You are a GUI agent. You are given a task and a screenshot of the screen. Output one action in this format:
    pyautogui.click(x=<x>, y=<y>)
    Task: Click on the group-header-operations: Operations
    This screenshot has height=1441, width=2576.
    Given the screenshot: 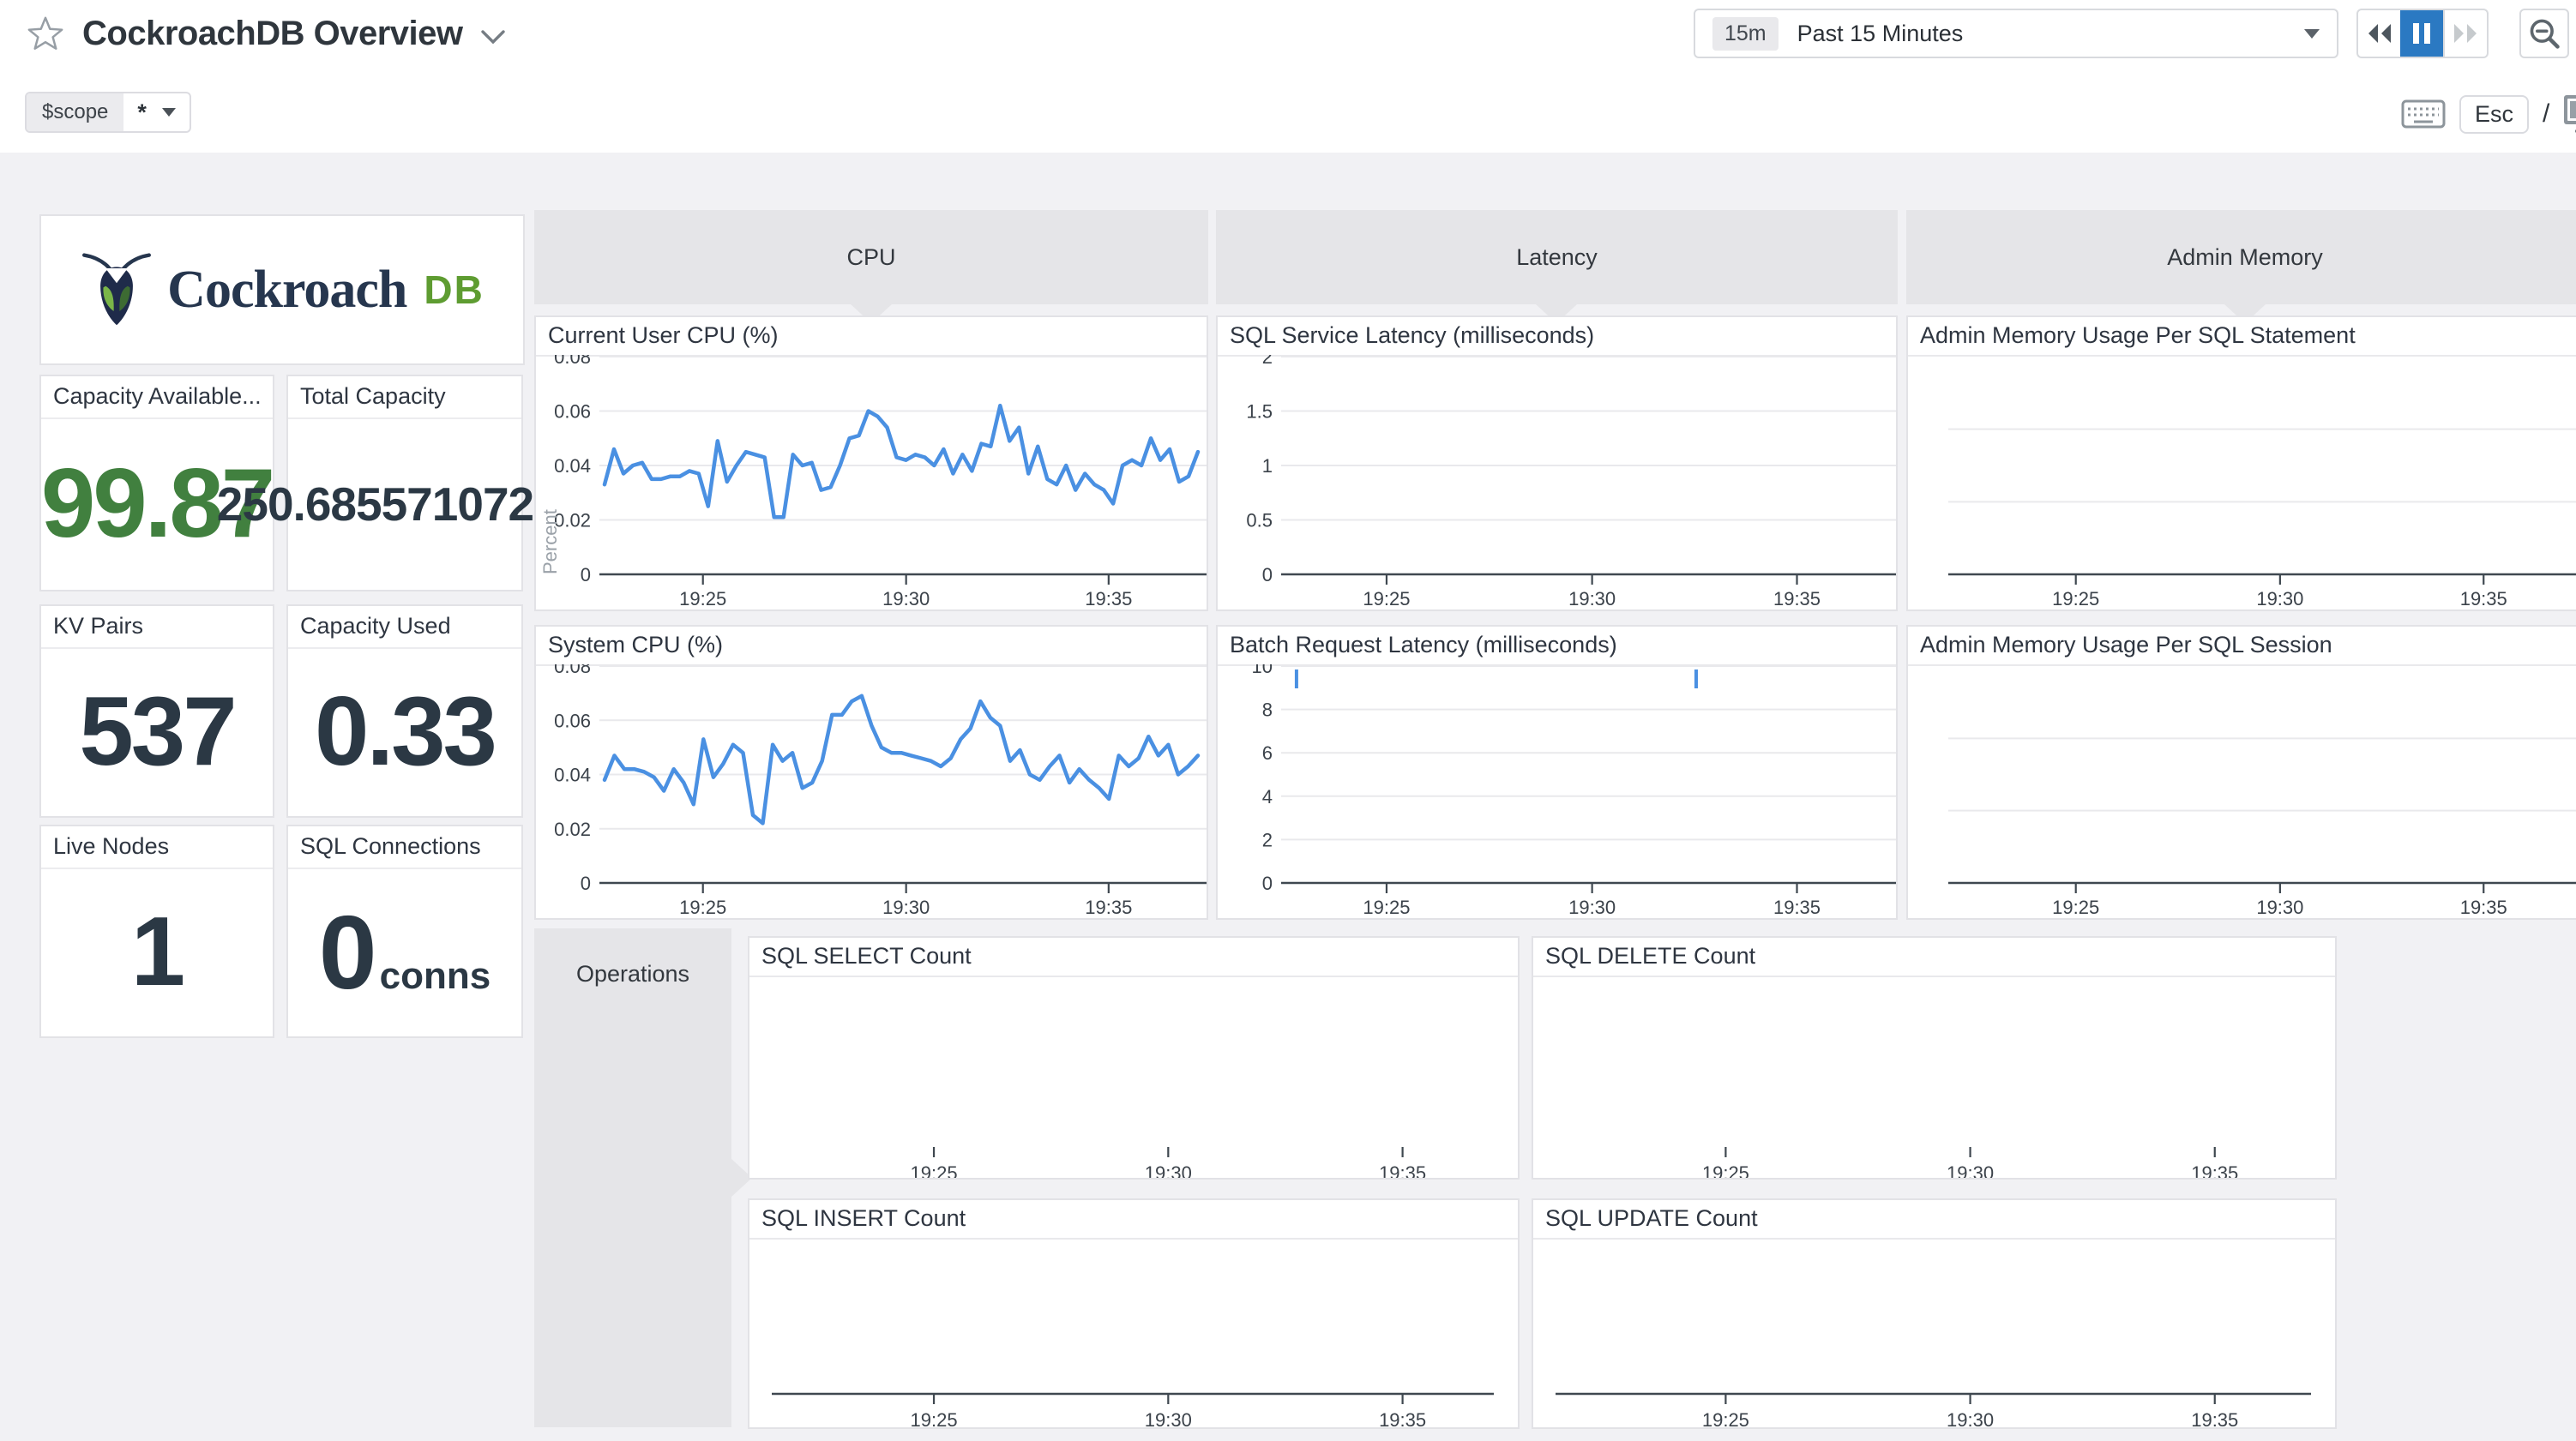 What is the action you would take?
    pyautogui.click(x=632, y=1177)
    